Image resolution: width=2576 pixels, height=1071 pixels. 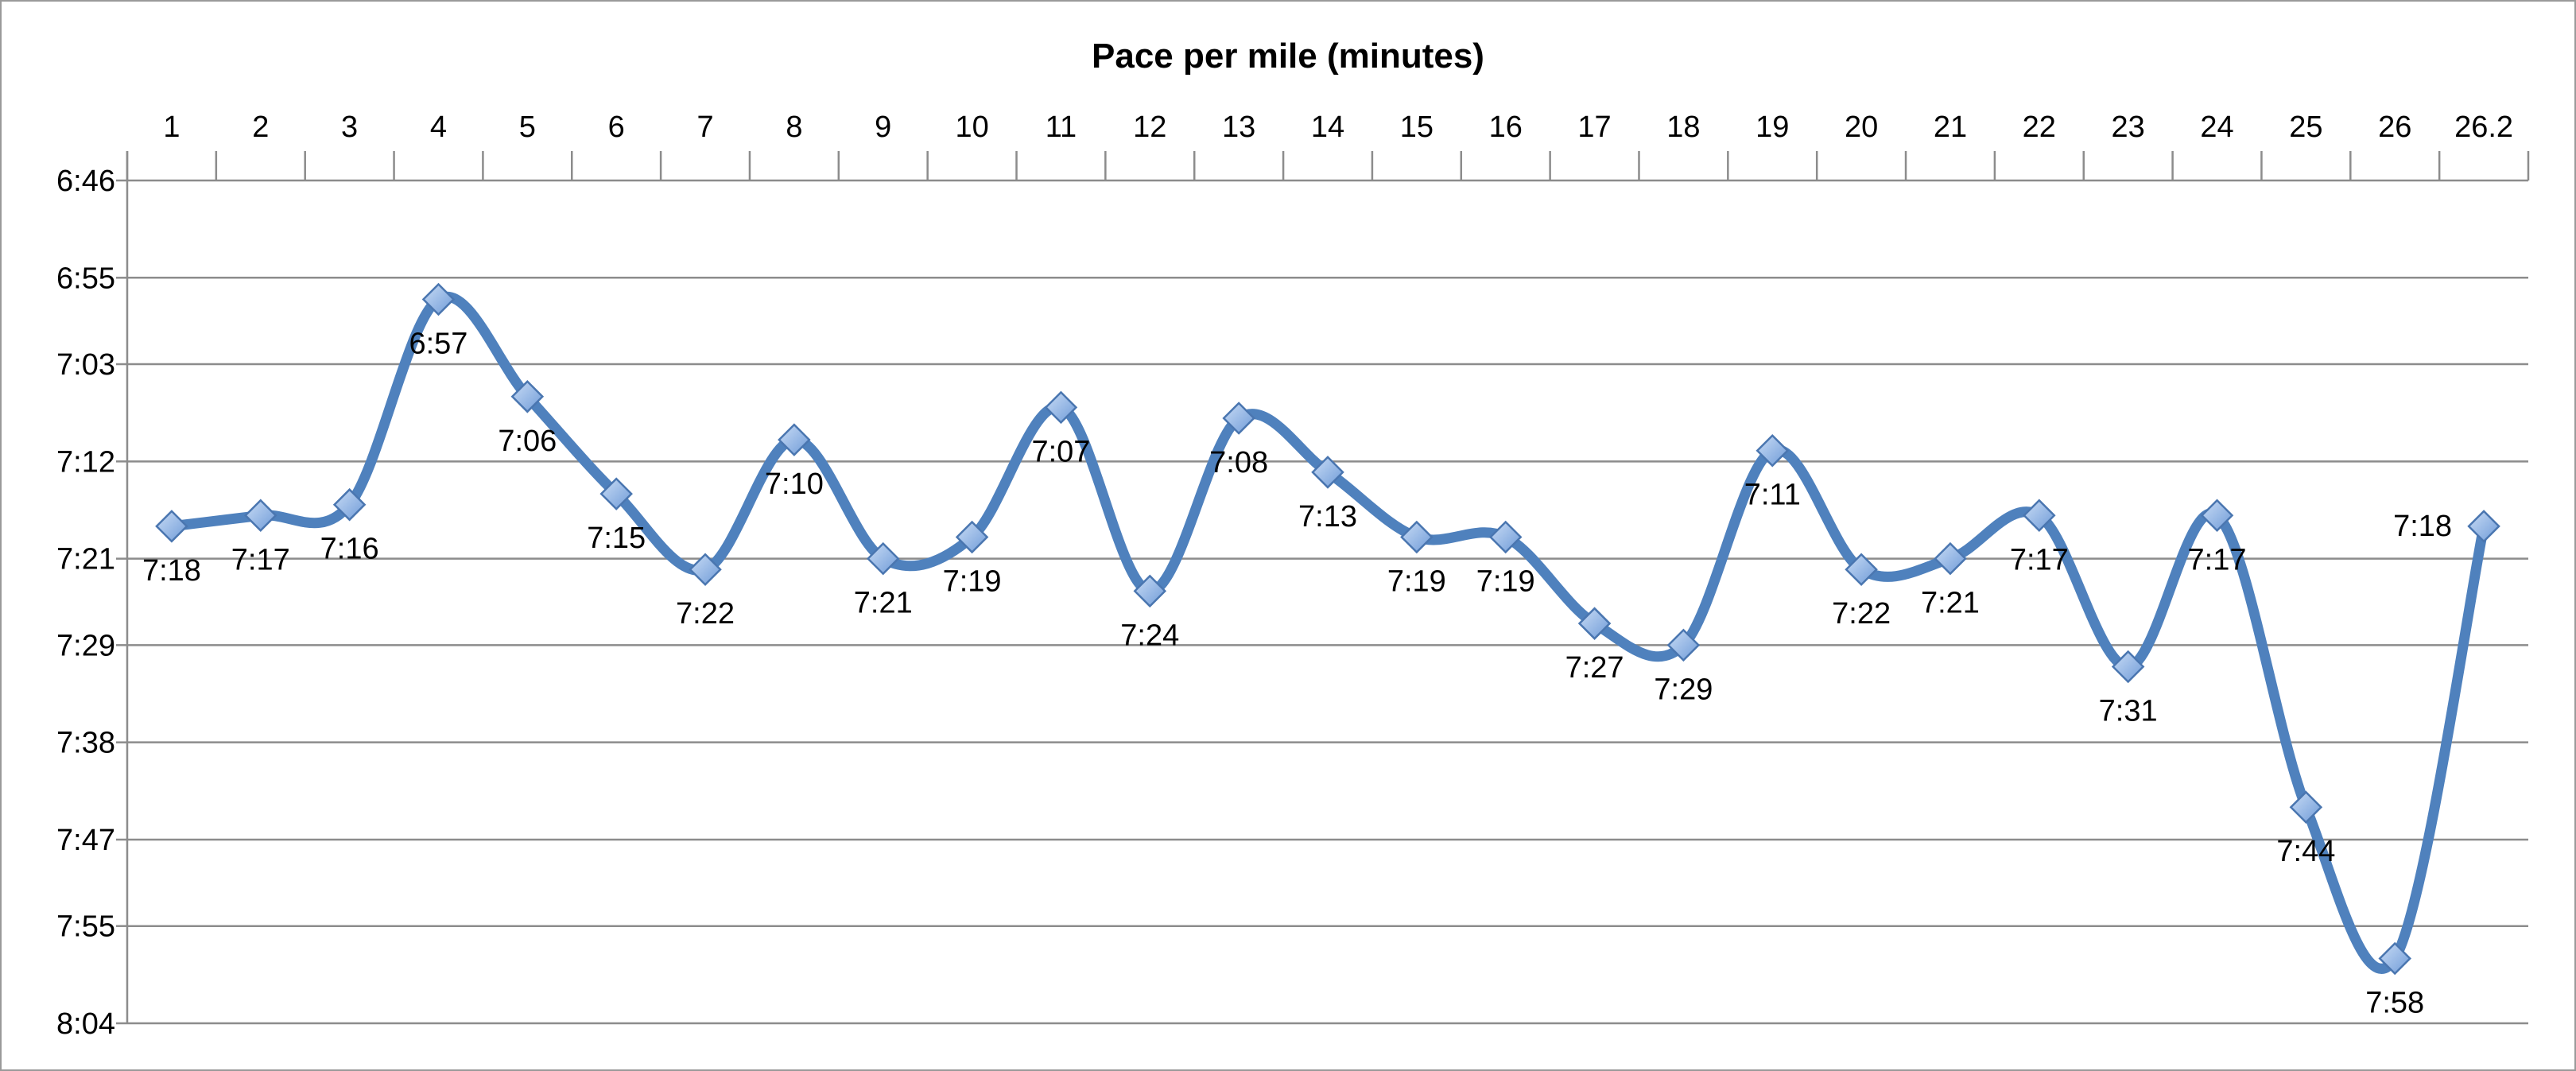 I want to click on data-label: 6:57, so click(x=438, y=343).